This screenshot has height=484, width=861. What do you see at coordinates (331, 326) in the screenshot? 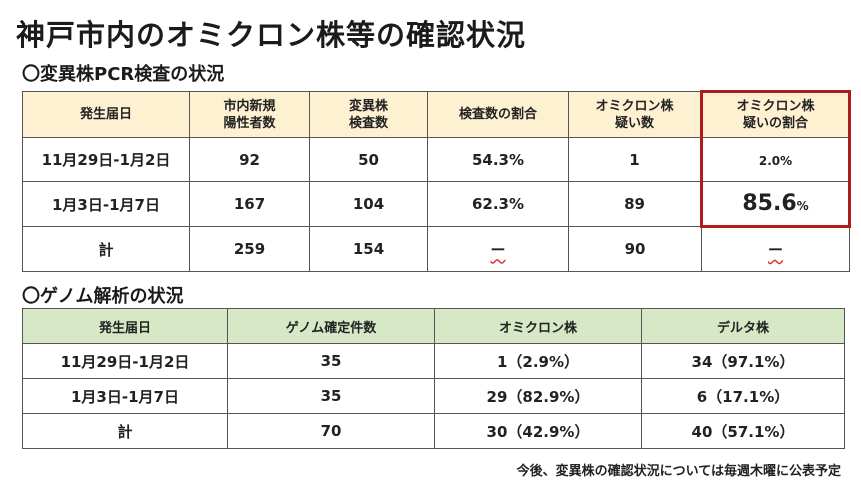
I see `header-confirmed: ゲノム確定件数` at bounding box center [331, 326].